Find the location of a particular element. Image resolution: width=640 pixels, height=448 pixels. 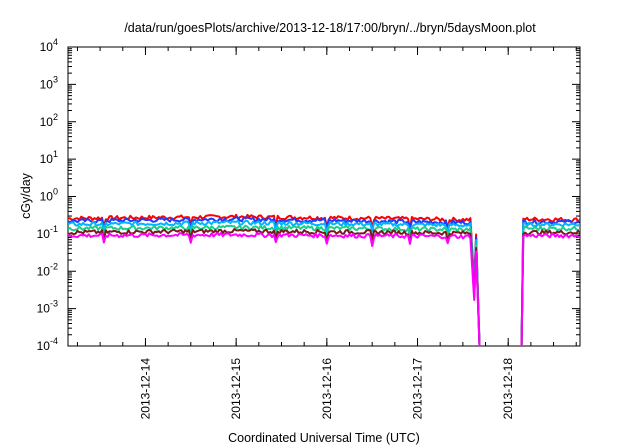

y-tick-label: 10⁻⁴ is located at coordinates (47, 344).